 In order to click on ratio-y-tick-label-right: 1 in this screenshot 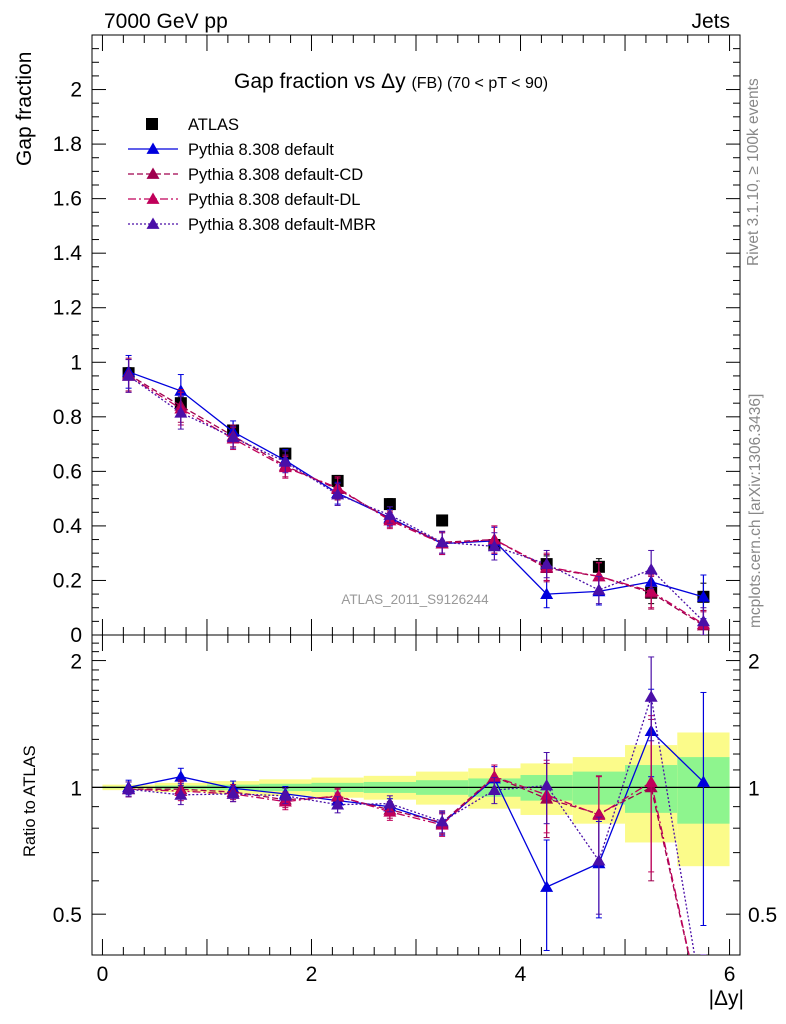, I will do `click(754, 788)`.